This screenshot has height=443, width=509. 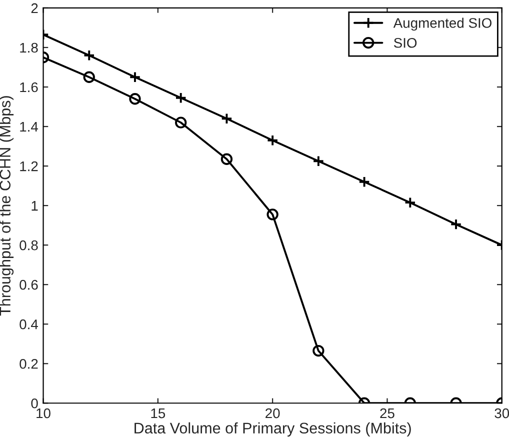 What do you see at coordinates (34, 8) in the screenshot?
I see `y-tick-label: 2` at bounding box center [34, 8].